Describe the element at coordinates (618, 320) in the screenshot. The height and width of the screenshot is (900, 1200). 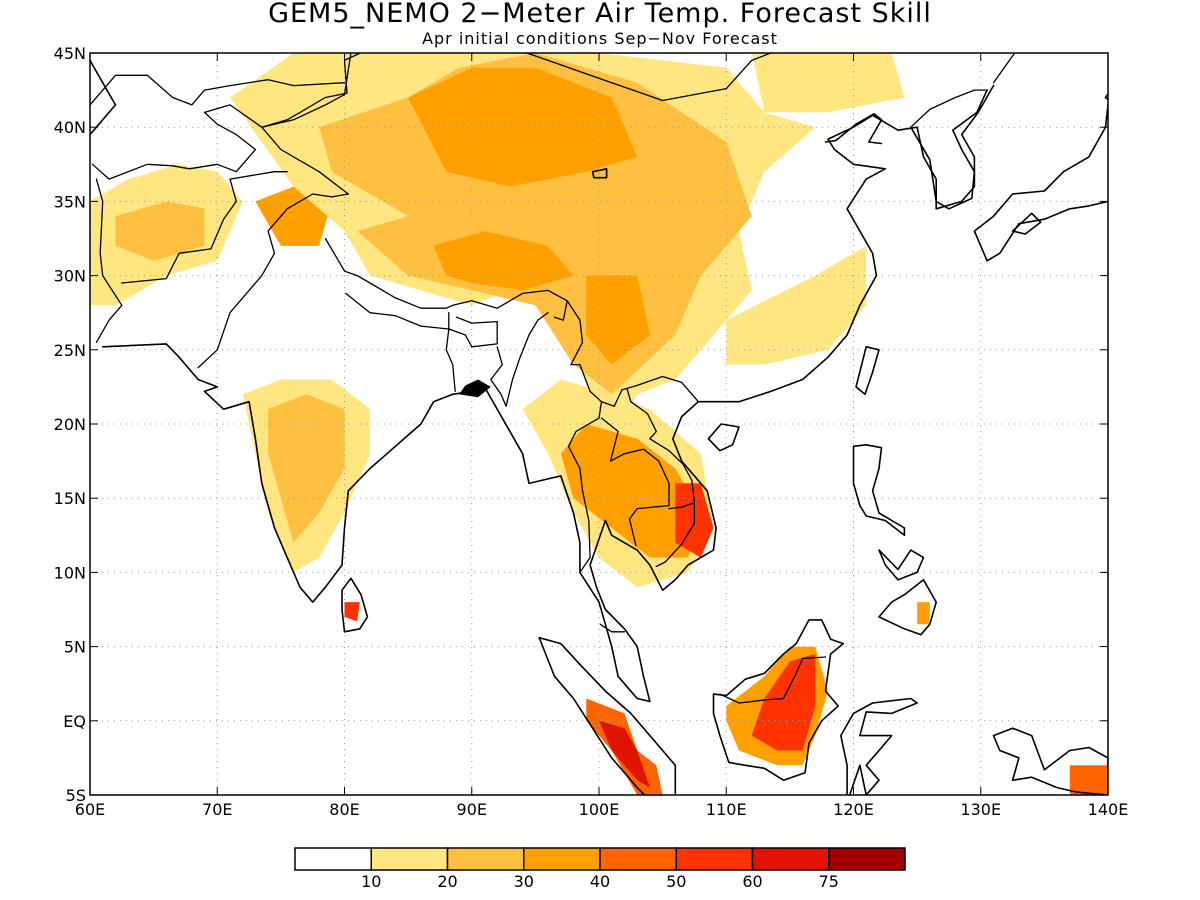
I see `skill-region-yunnan` at that location.